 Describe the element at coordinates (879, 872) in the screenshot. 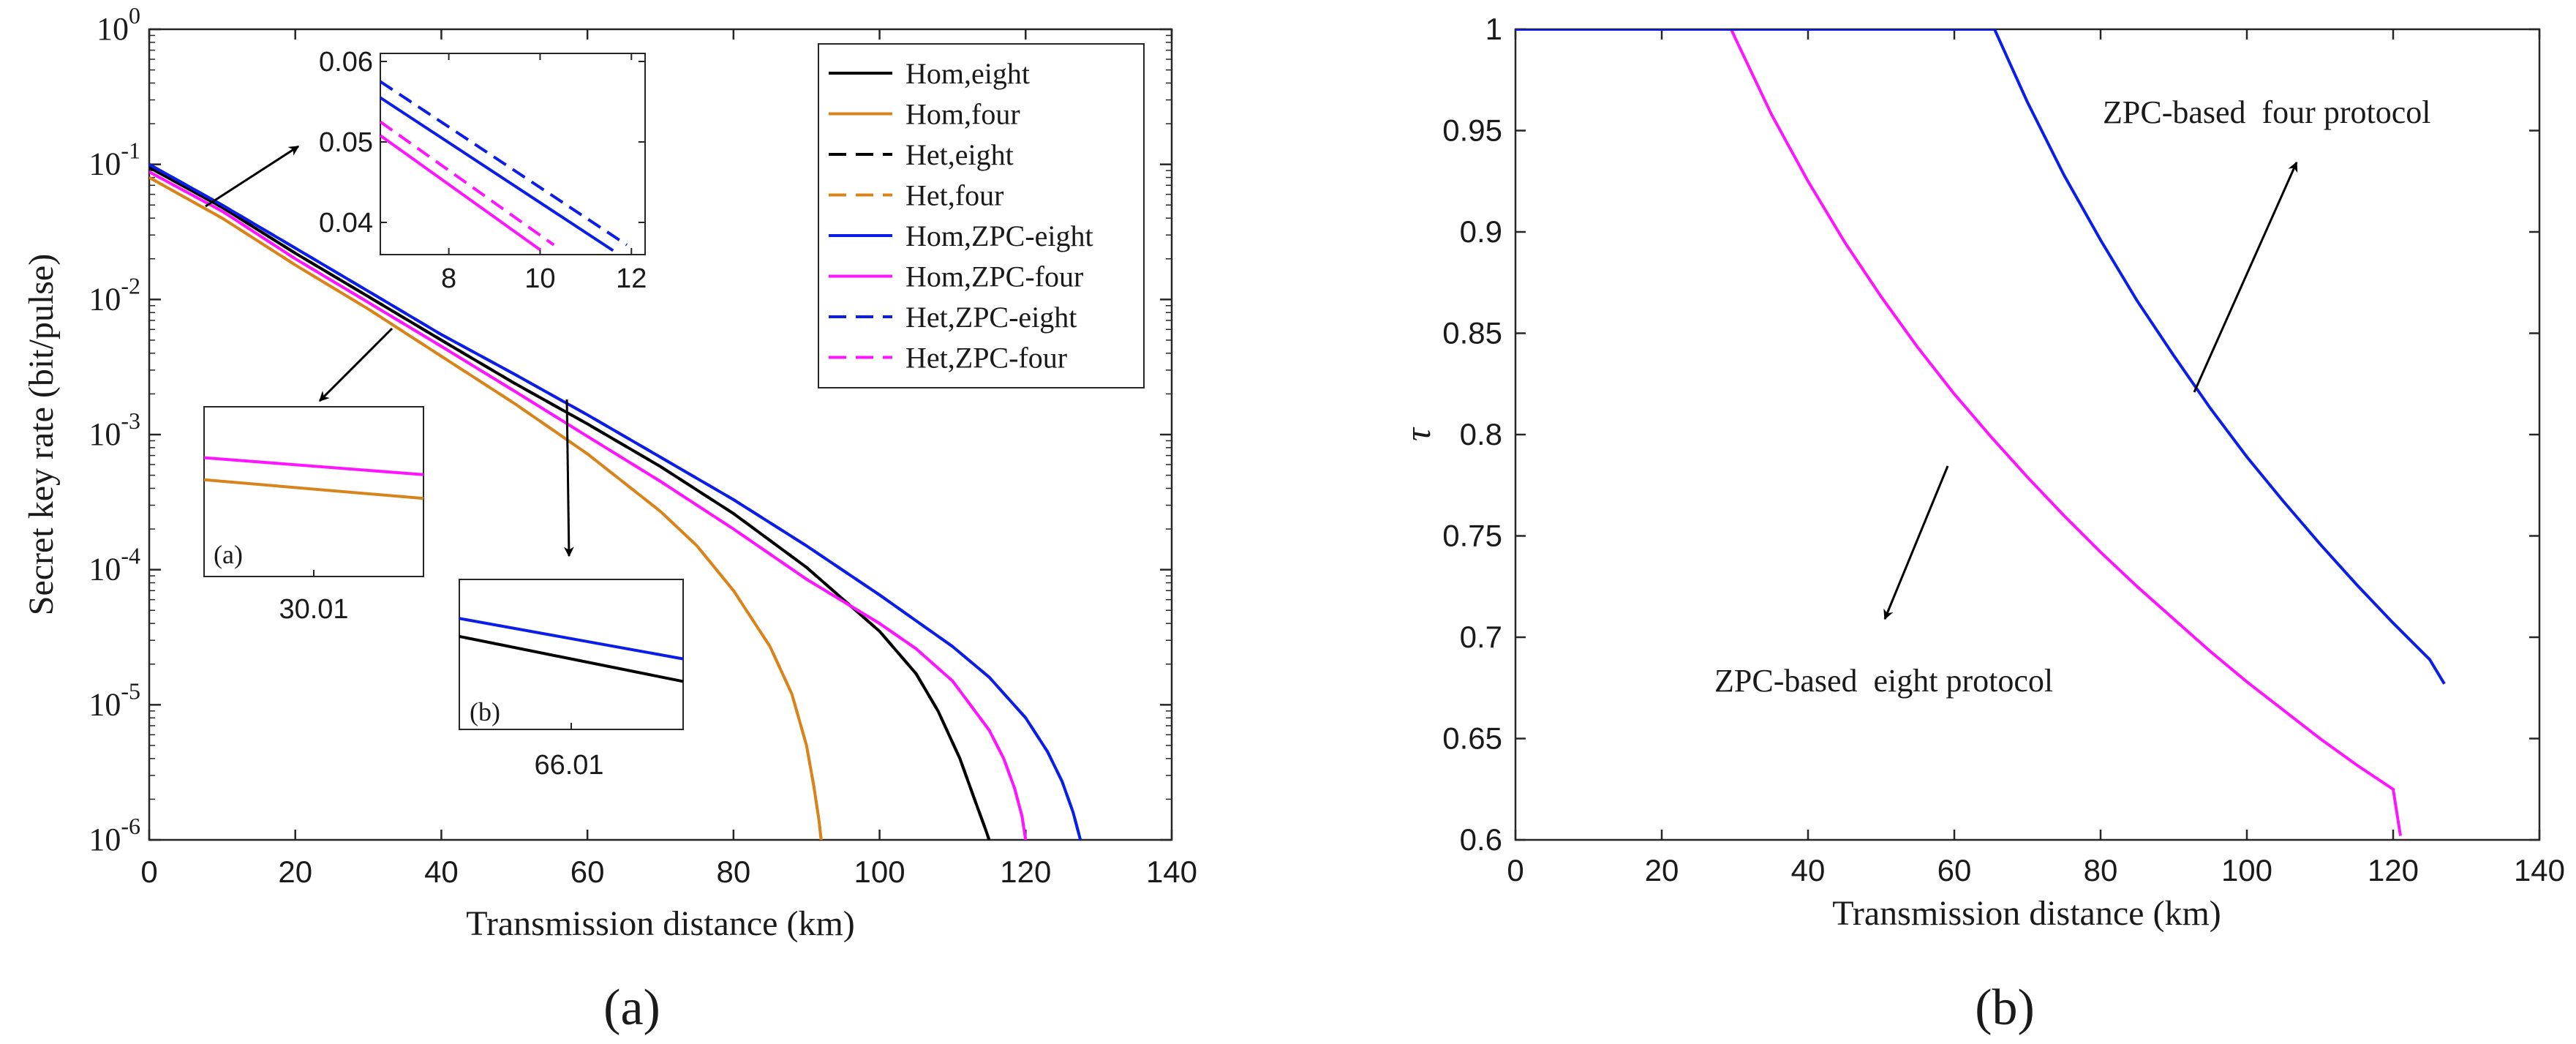

I see `a-xtick-label: 100` at that location.